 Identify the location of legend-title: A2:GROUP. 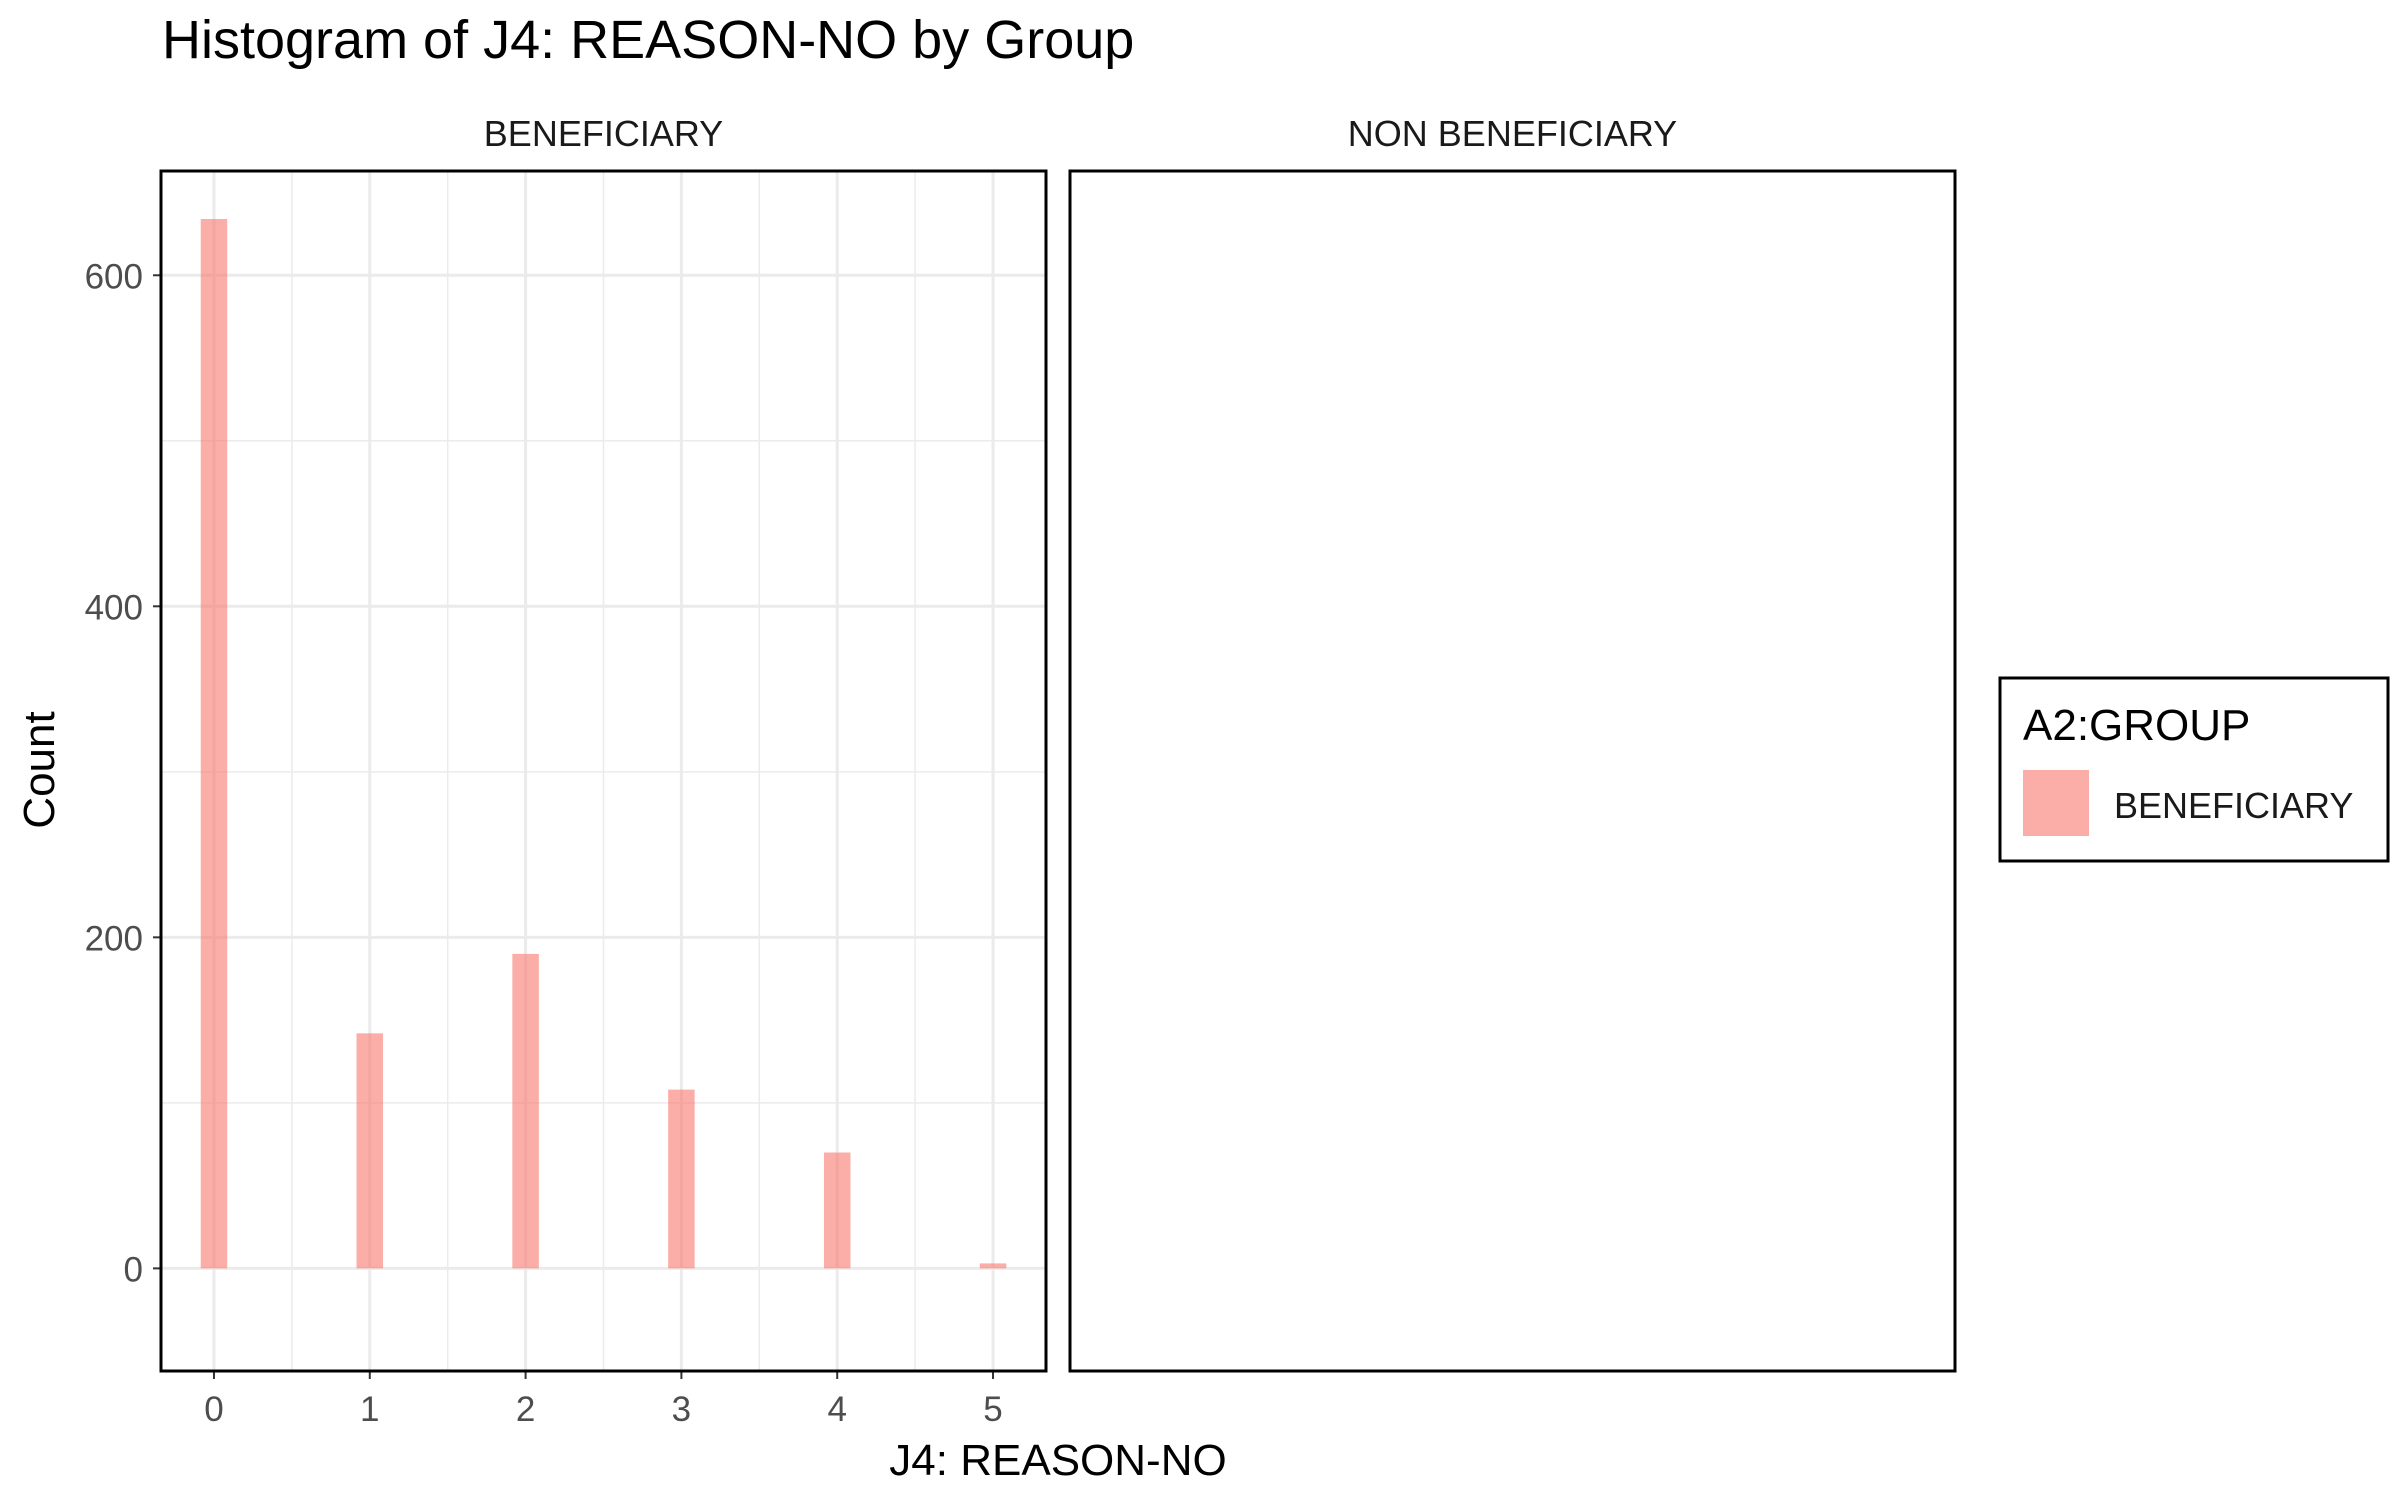
(2136, 725).